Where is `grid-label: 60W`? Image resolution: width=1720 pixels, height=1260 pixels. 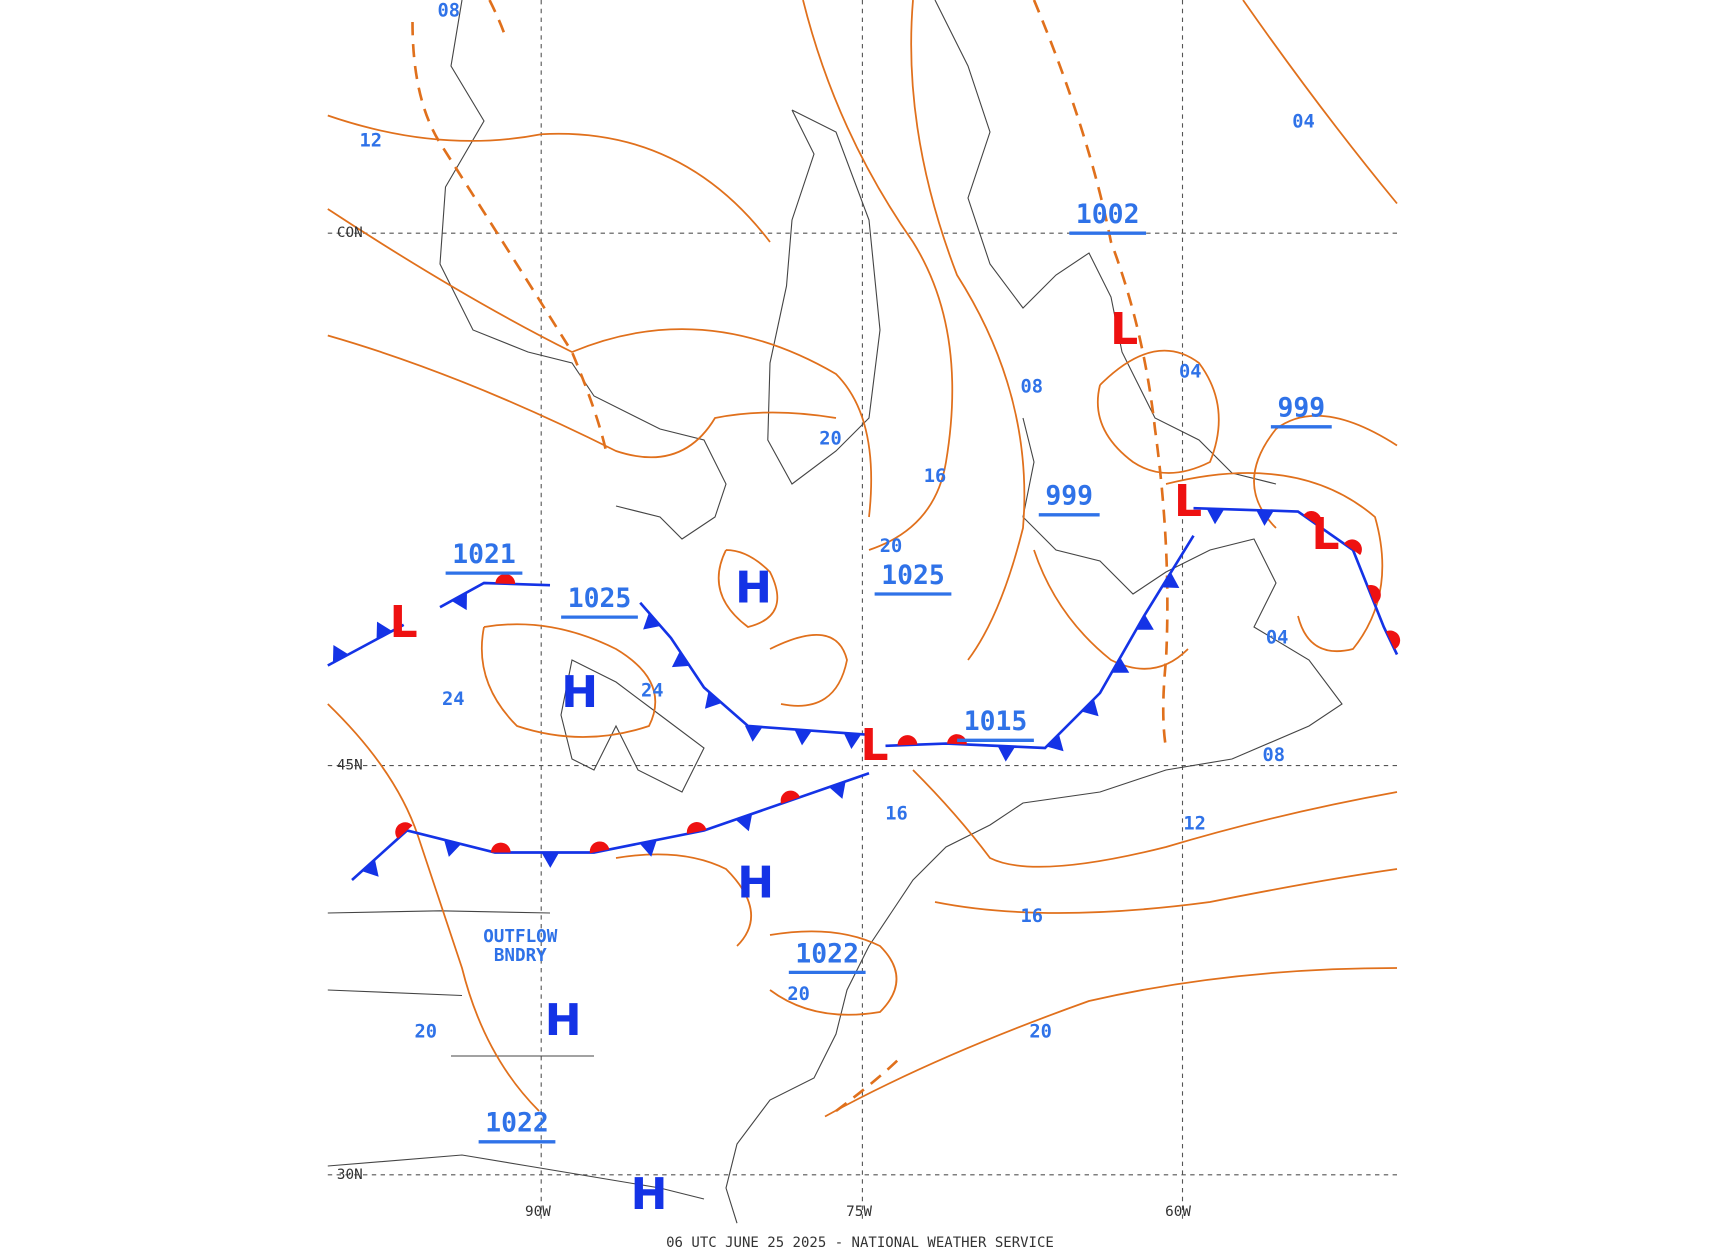
grid-label: 60W is located at coordinates (1178, 1212).